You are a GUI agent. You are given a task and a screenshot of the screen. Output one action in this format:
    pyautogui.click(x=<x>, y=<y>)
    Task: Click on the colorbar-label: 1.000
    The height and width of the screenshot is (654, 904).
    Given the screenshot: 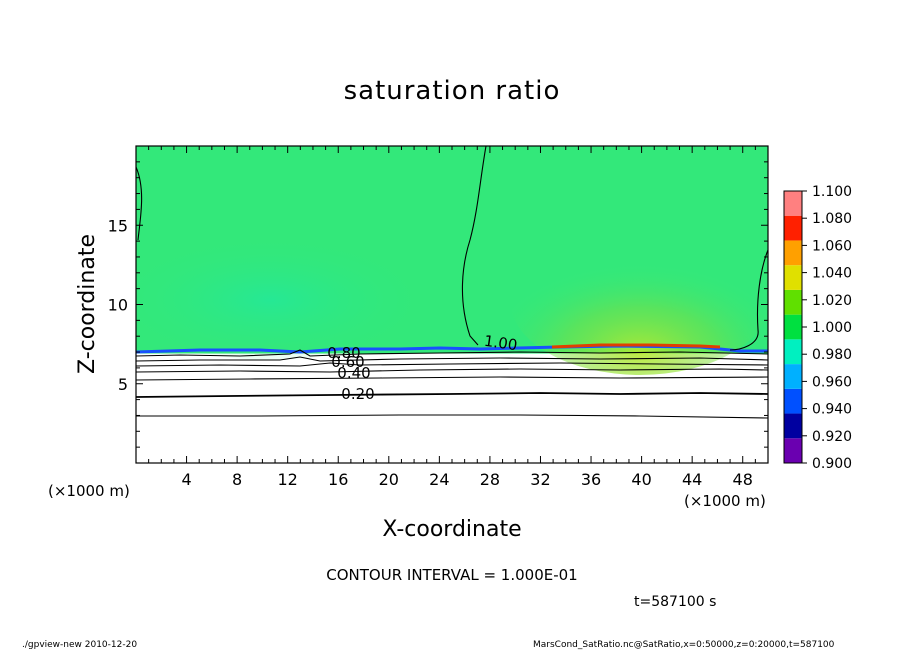 What is the action you would take?
    pyautogui.click(x=832, y=328)
    